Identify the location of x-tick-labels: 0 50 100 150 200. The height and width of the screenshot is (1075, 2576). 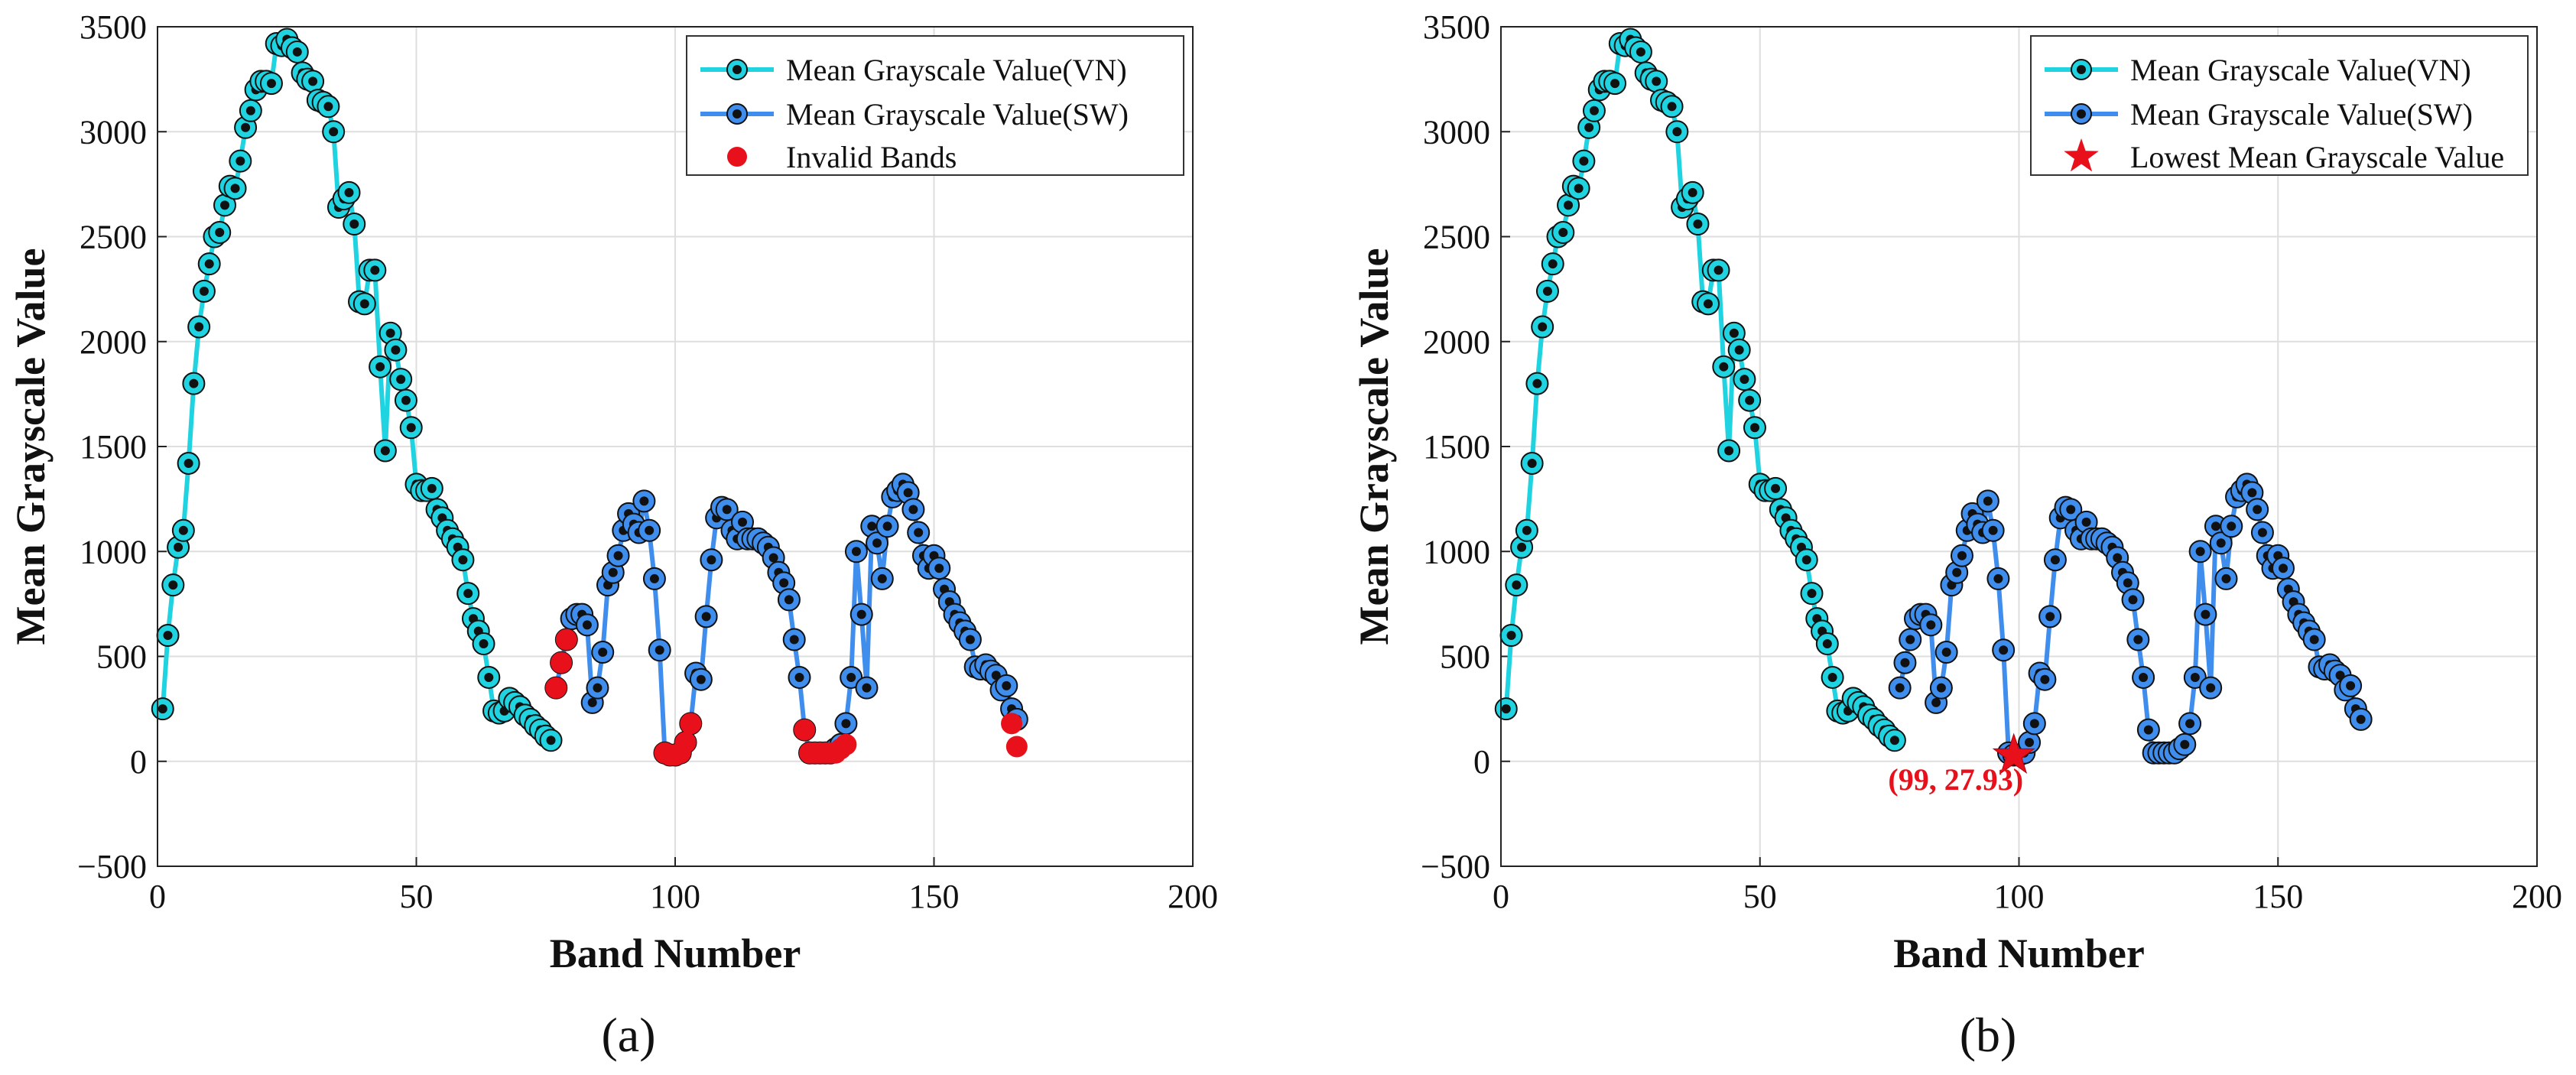
(684, 896).